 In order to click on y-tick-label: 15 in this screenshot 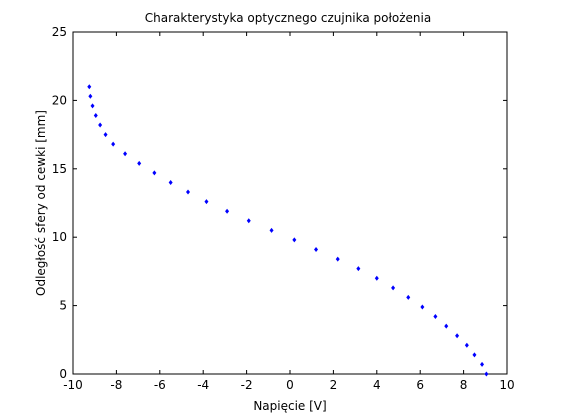, I will do `click(59, 169)`.